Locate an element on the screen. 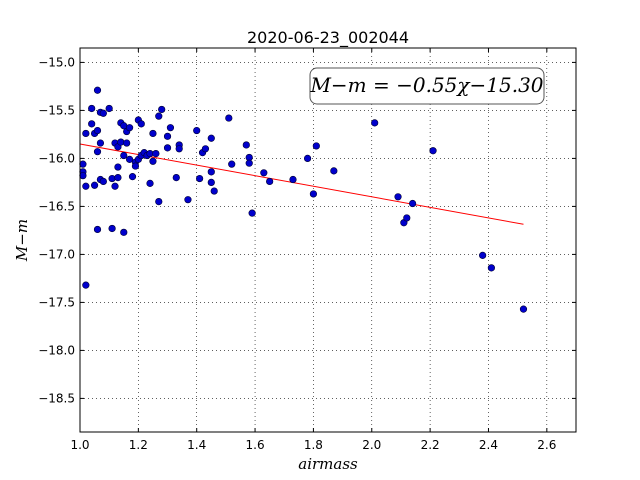  x-tick-label: 1.4 is located at coordinates (196, 445).